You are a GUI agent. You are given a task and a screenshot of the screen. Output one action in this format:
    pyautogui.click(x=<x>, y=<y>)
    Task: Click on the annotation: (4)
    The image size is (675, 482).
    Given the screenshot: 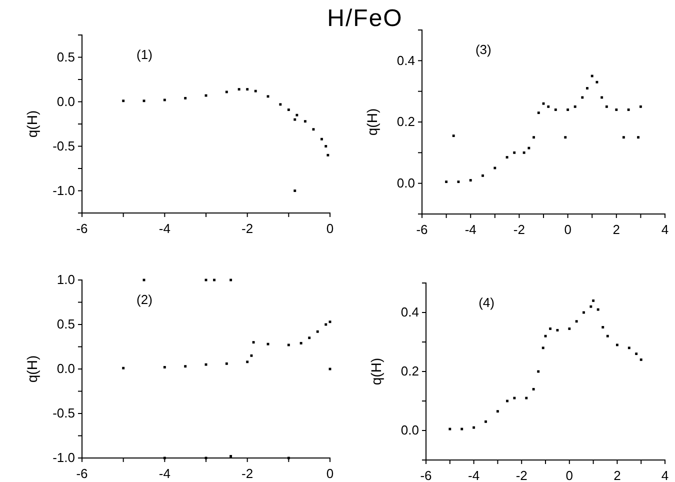 What is the action you would take?
    pyautogui.click(x=486, y=302)
    